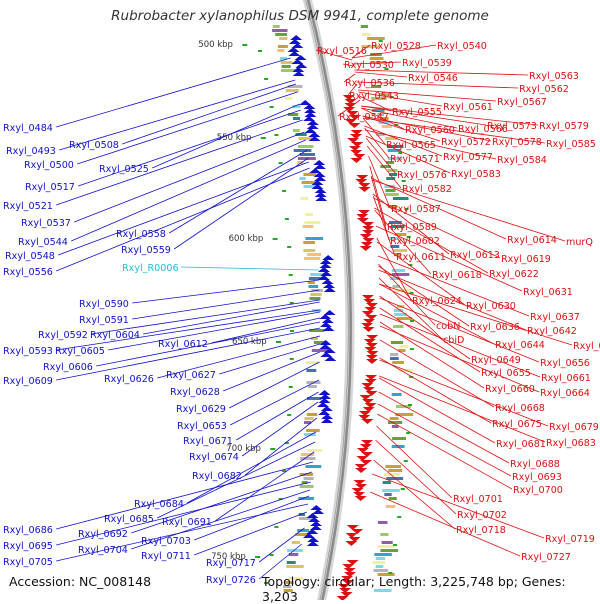 This screenshot has height=604, width=600. I want to click on right-gene-label: Rxyl_0702, so click(482, 515).